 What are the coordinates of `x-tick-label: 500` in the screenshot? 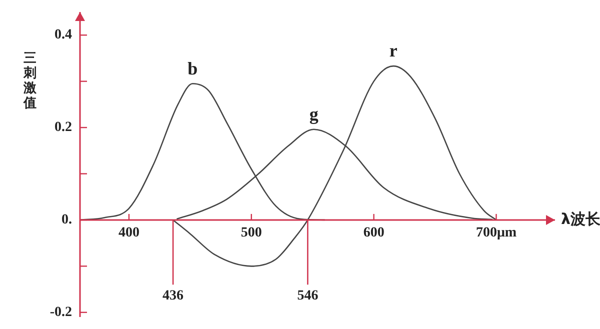 It's located at (251, 233).